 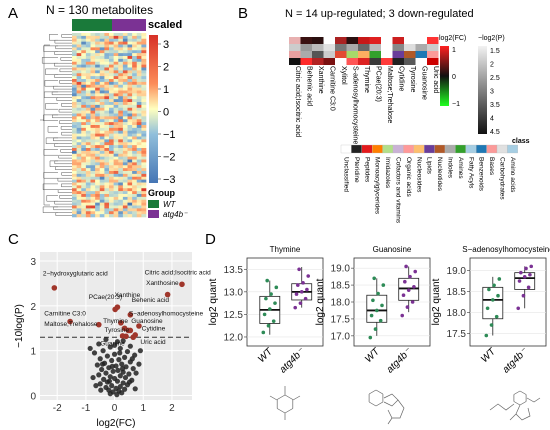 I want to click on legend-label-wt: WT, so click(x=170, y=204).